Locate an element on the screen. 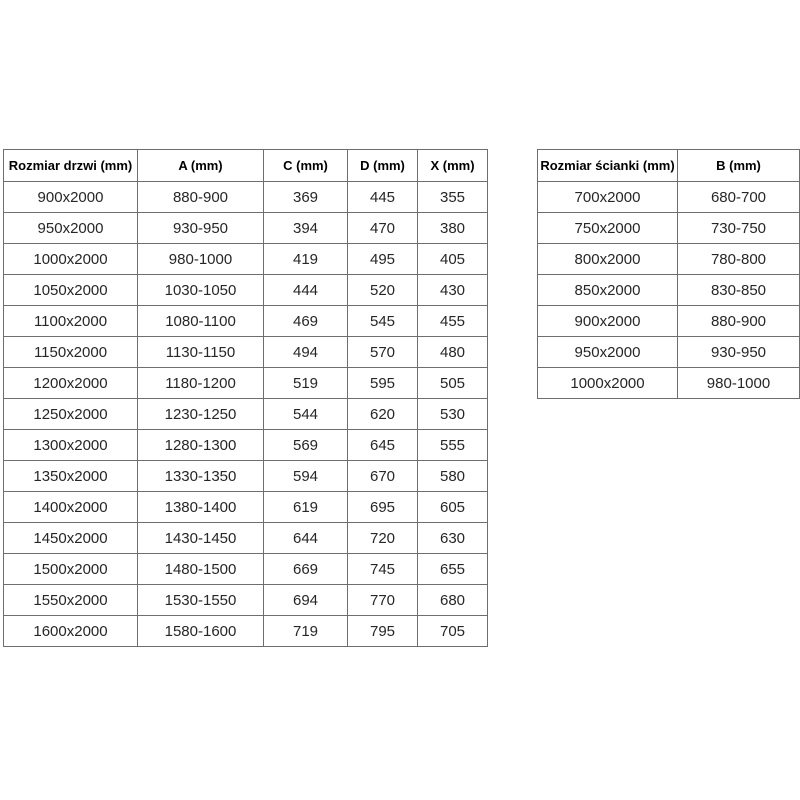  table-cell: 1250x2000 is located at coordinates (70, 414).